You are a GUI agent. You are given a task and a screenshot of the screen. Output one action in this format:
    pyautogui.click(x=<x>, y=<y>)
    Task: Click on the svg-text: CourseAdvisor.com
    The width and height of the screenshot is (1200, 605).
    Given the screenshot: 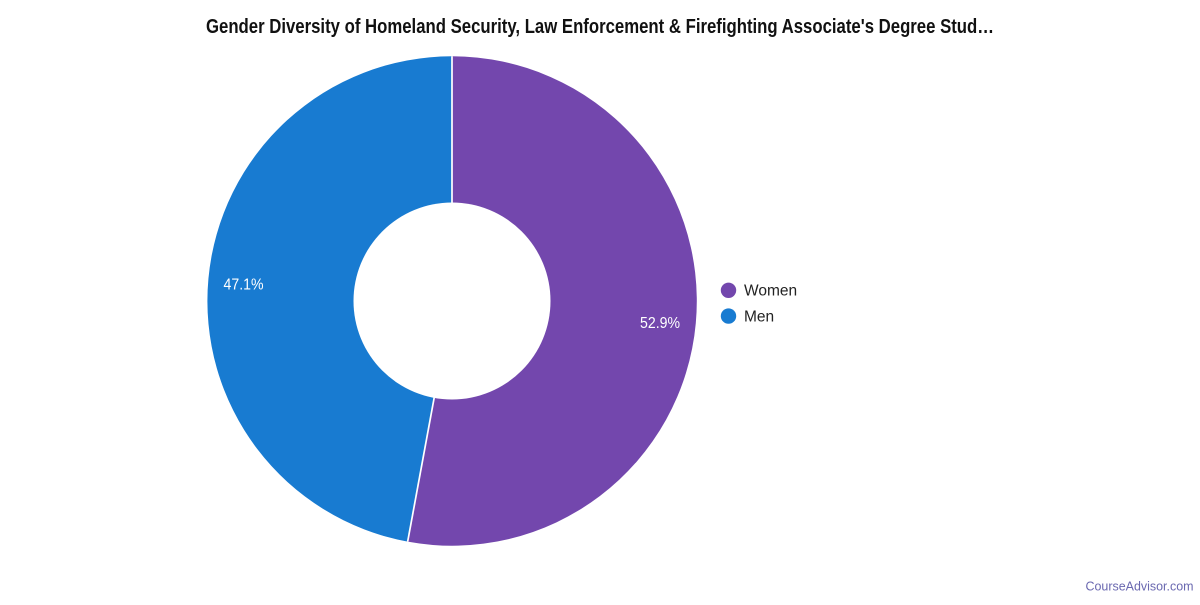 What is the action you would take?
    pyautogui.click(x=1140, y=586)
    